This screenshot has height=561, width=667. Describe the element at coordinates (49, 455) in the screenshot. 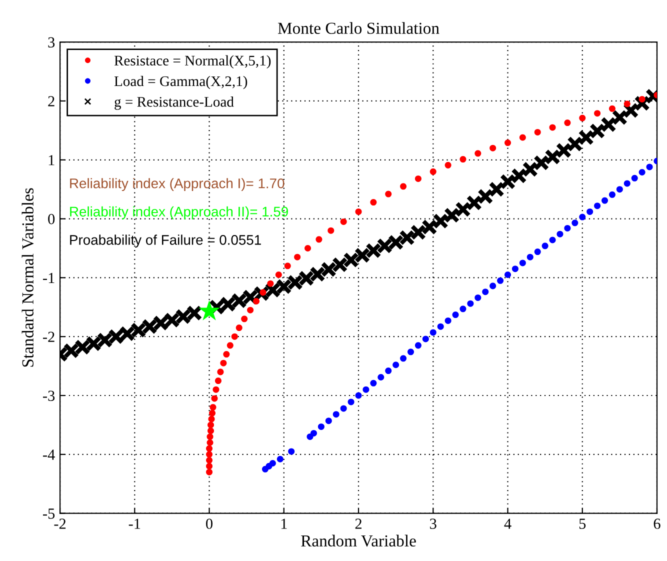

I see `y-tick-label: -4` at that location.